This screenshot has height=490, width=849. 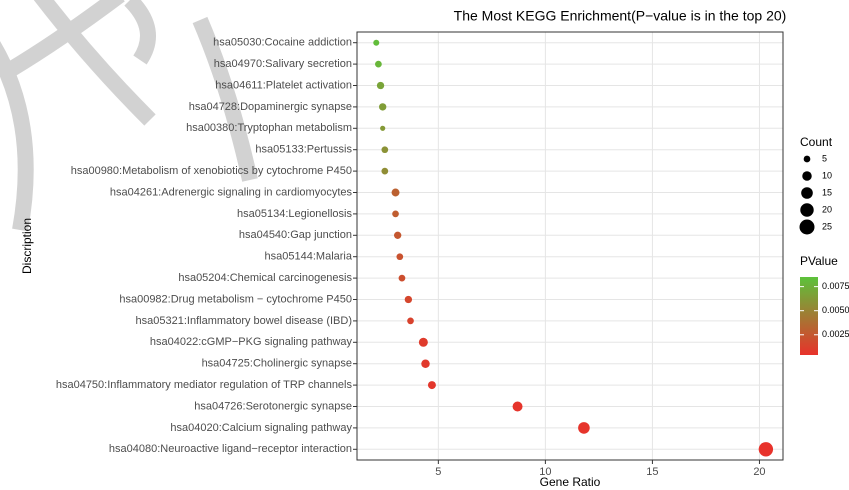 What do you see at coordinates (261, 428) in the screenshot?
I see `y-tick-label: hsa04020:Calcium signaling pathway` at bounding box center [261, 428].